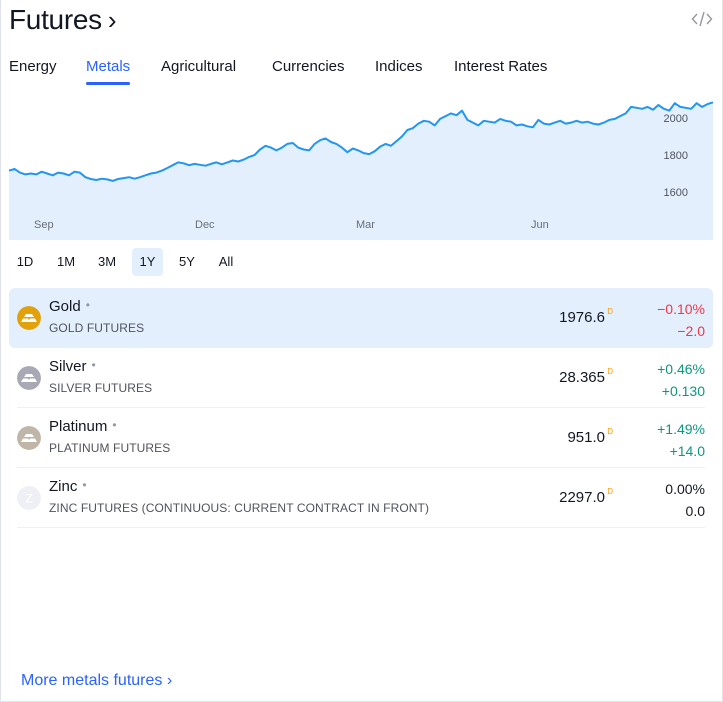 This screenshot has width=723, height=702. Describe the element at coordinates (681, 369) in the screenshot. I see `change-percent: +0.46%` at that location.